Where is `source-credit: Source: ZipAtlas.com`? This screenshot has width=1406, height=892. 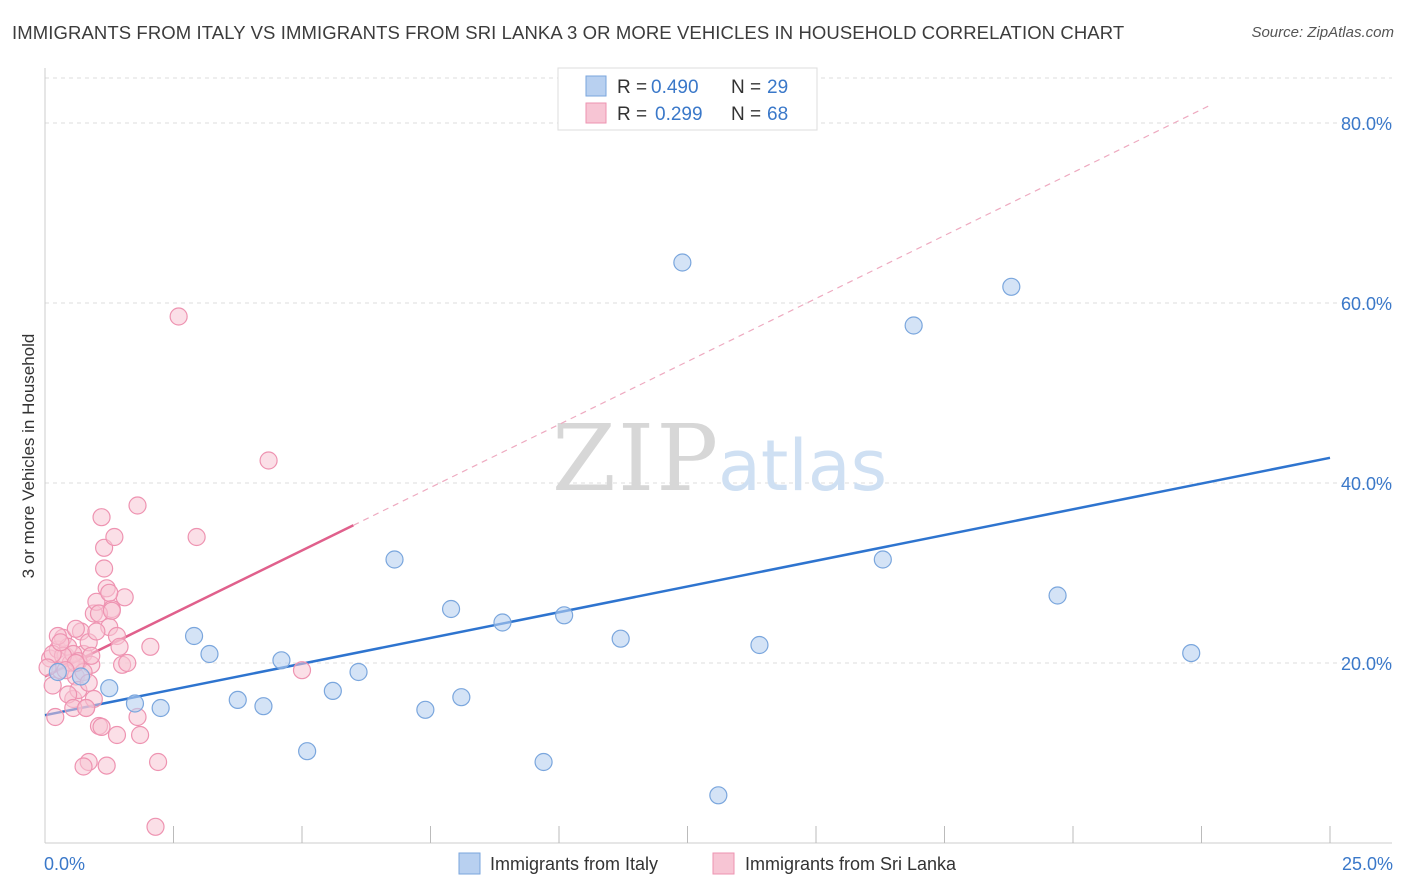
source-credit: Source: ZipAtlas.com is located at coordinates (1322, 32).